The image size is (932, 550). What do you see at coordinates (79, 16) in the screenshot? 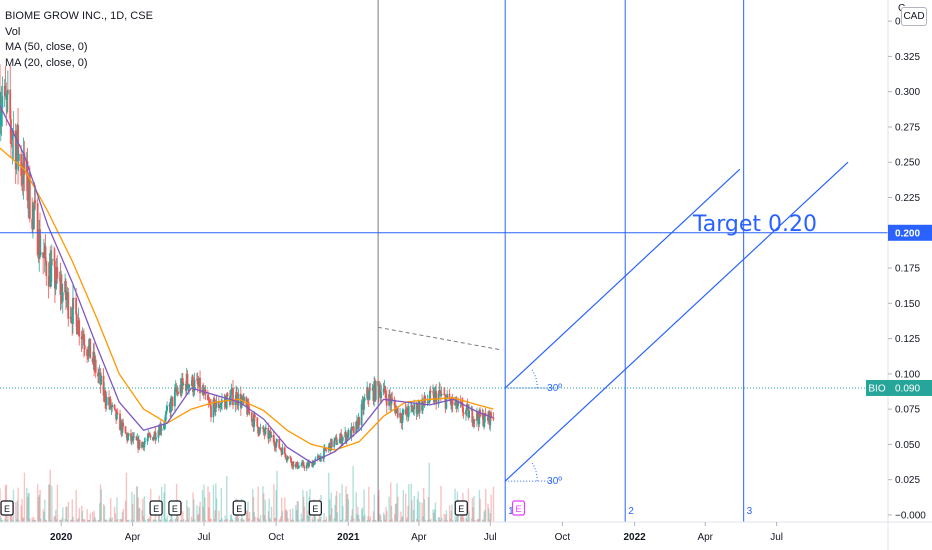
I see `legend-symbol: BIOME GROW INC., 1D, CSE` at bounding box center [79, 16].